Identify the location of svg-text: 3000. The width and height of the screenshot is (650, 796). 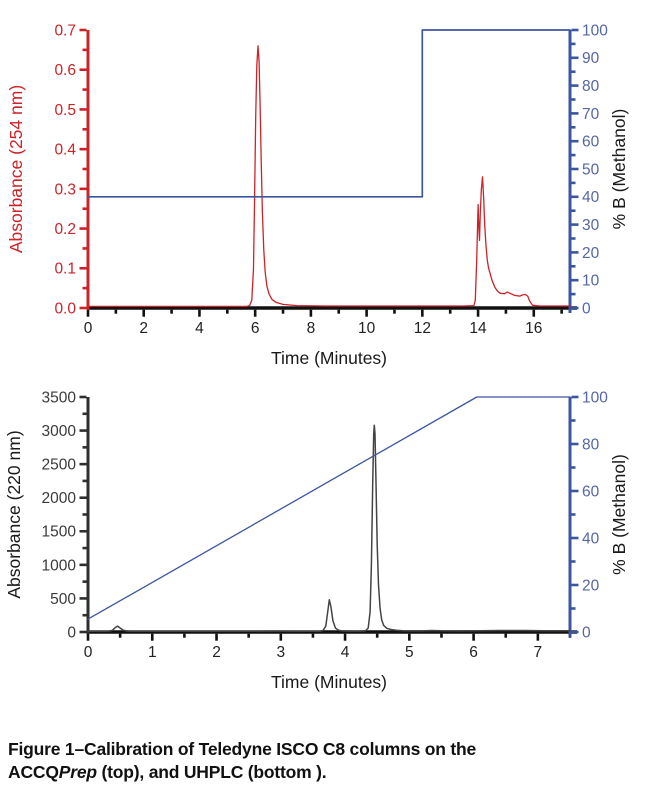
(59, 431).